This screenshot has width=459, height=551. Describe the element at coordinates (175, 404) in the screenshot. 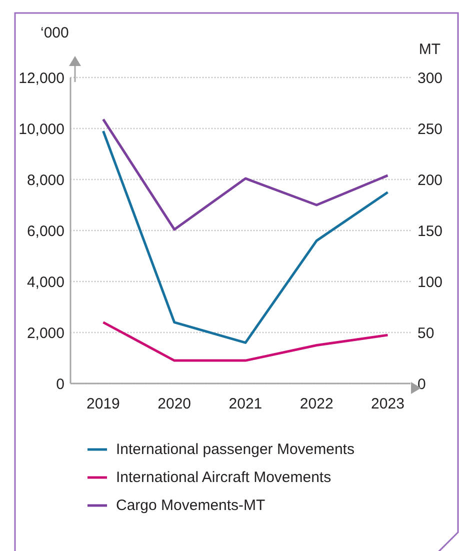

I see `x-tick-label: 2020` at that location.